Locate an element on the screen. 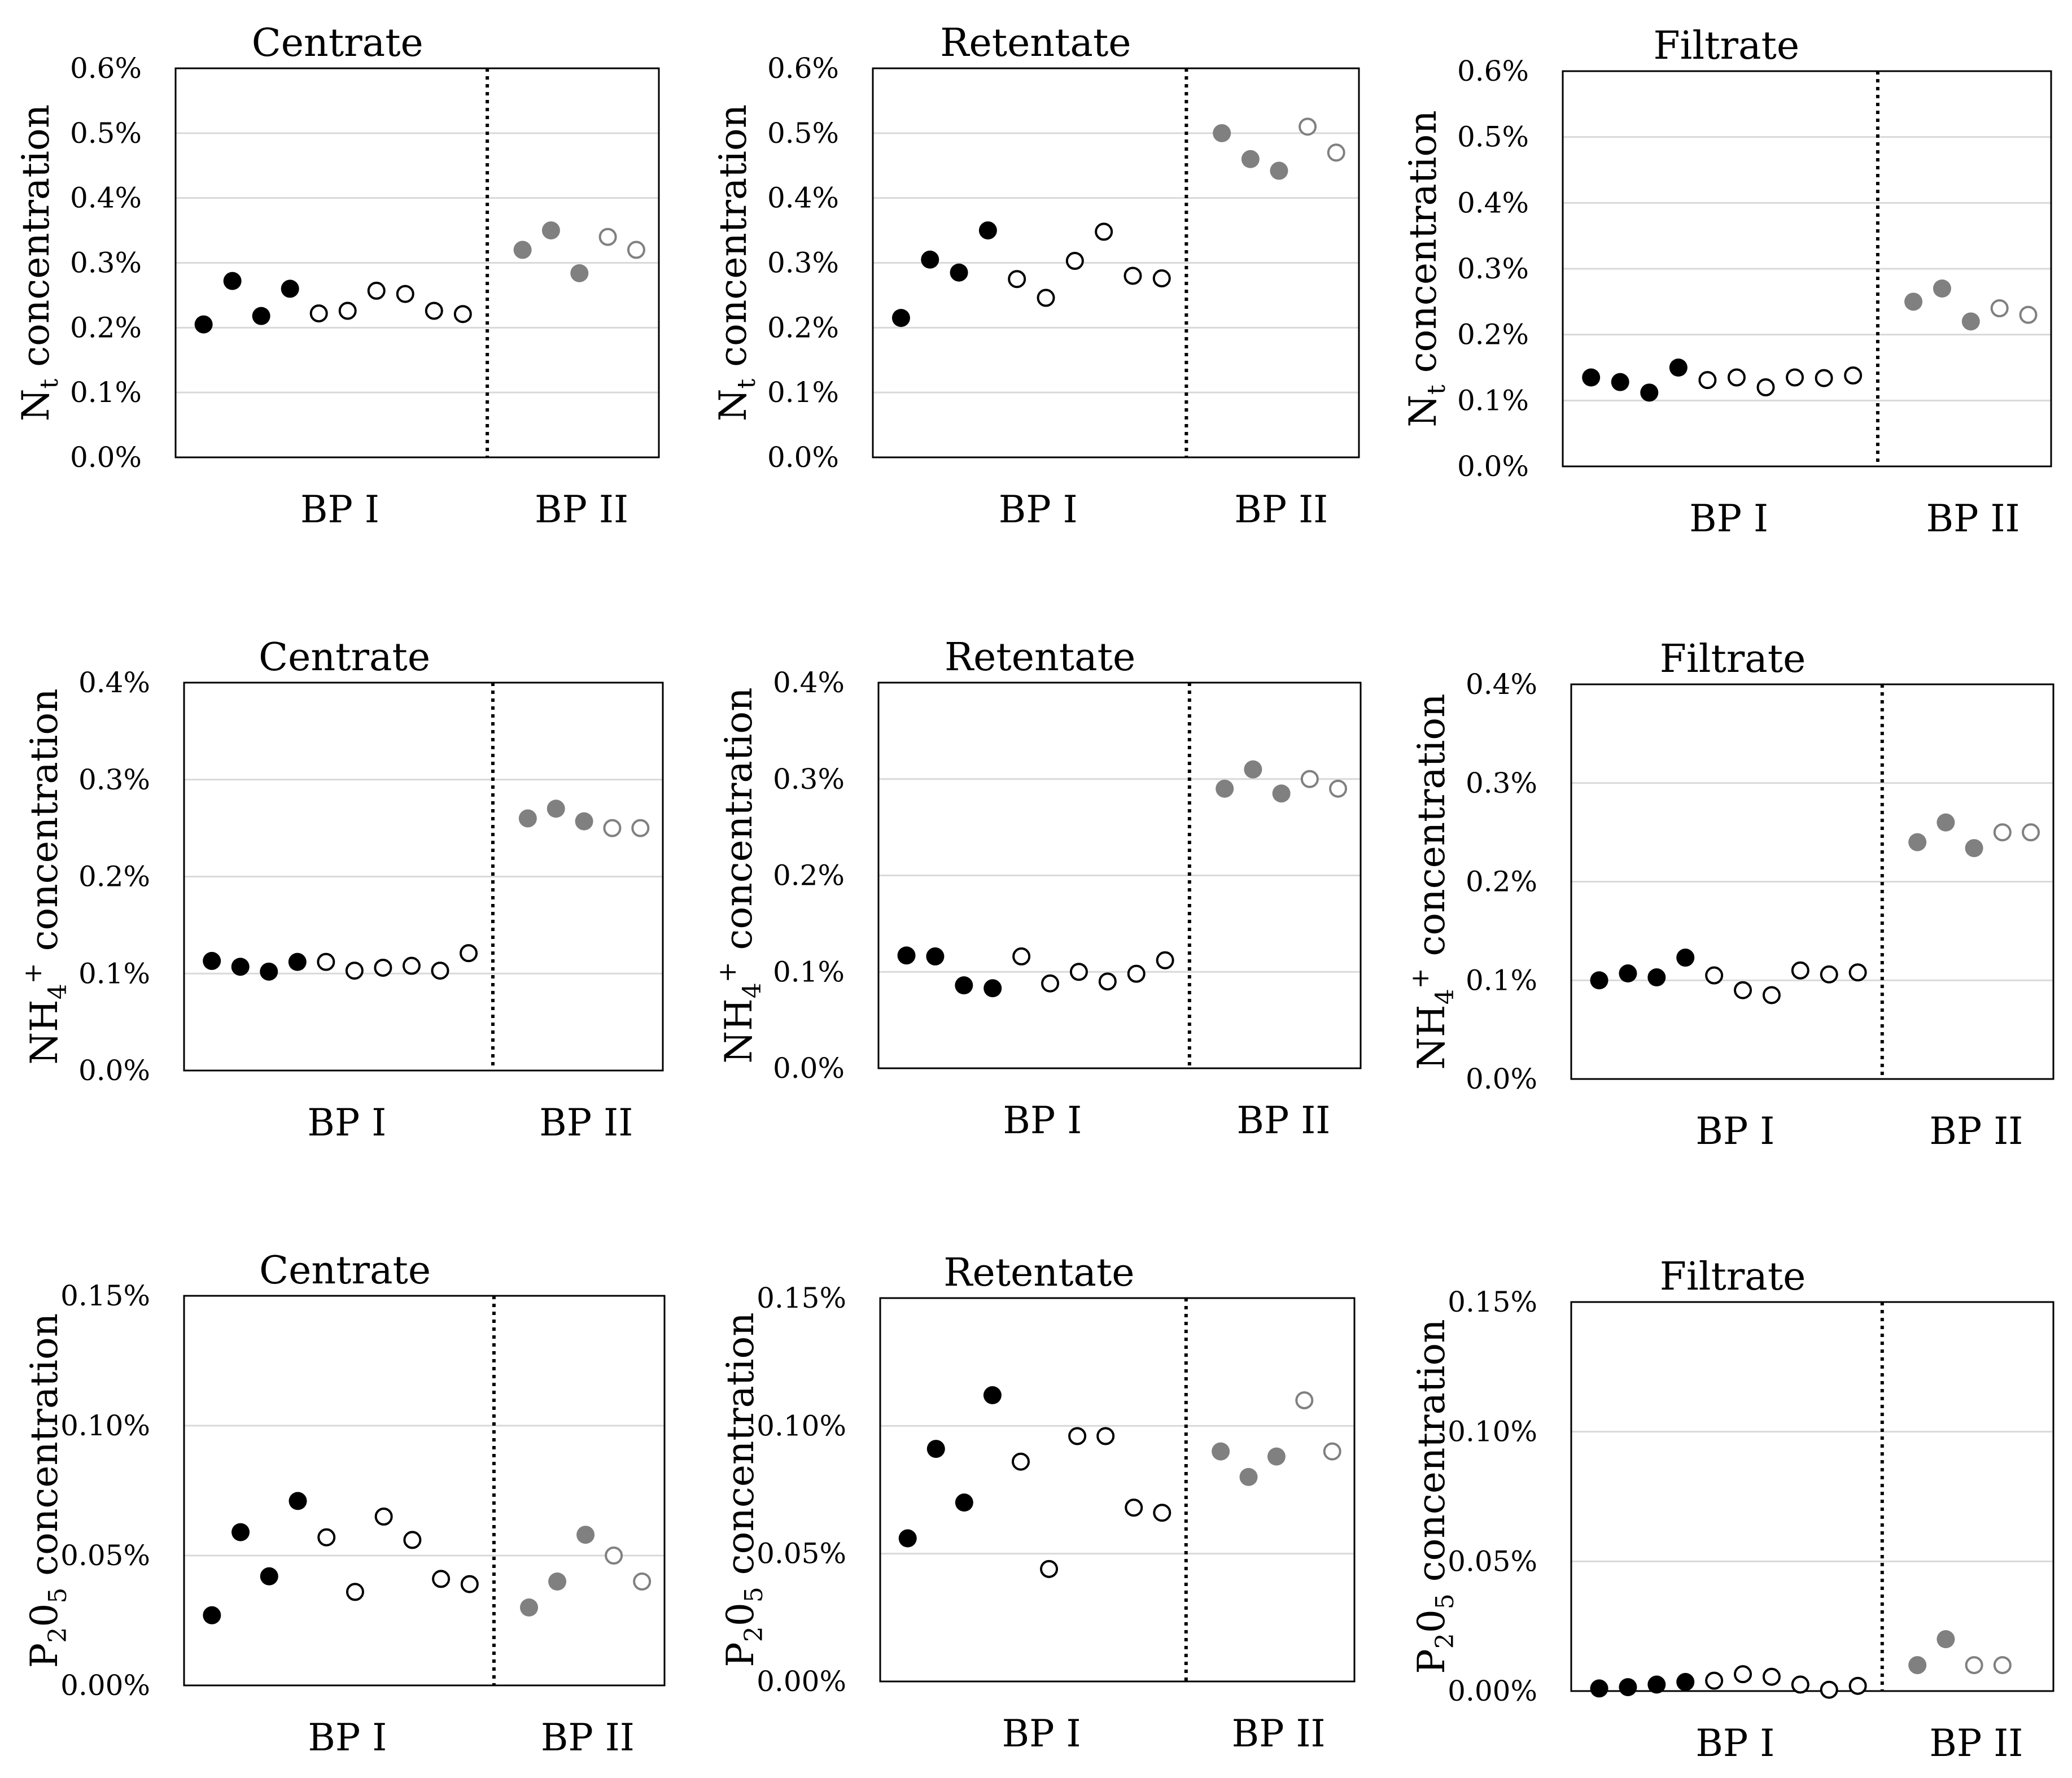  panel-5-ytick-label: 0.0% is located at coordinates (809, 1069).